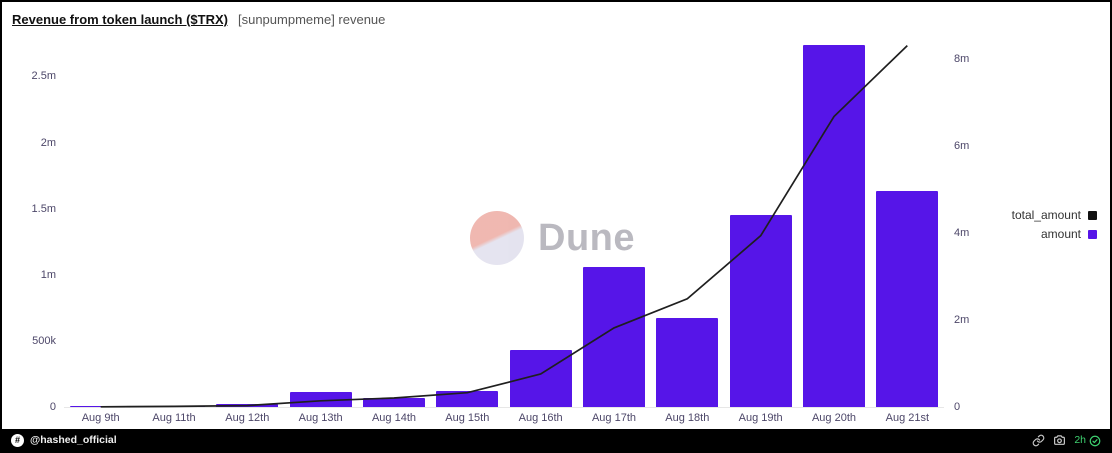 This screenshot has height=453, width=1112. I want to click on bar-aug-11th, so click(174, 406).